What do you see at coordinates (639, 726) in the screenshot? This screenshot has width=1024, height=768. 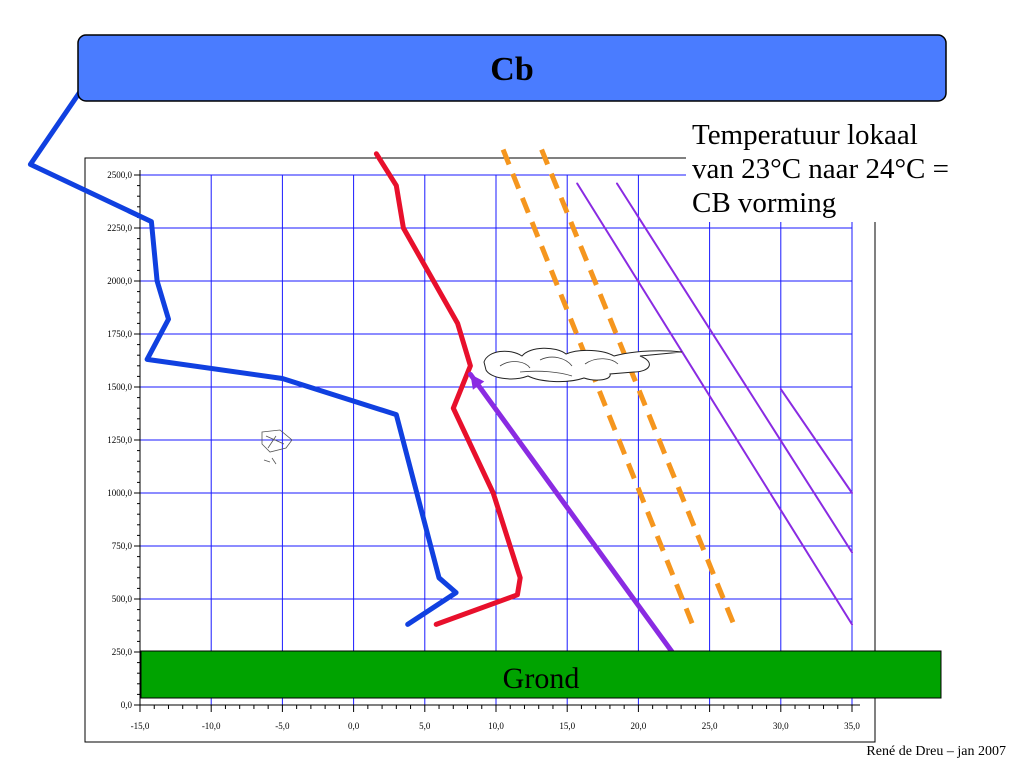 I see `x-tick-label: 20,0` at bounding box center [639, 726].